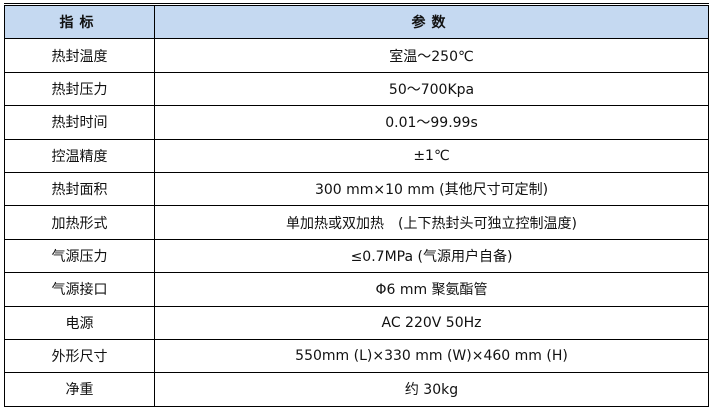 This screenshot has height=409, width=713. I want to click on spec-name: 气源压力, so click(79, 256).